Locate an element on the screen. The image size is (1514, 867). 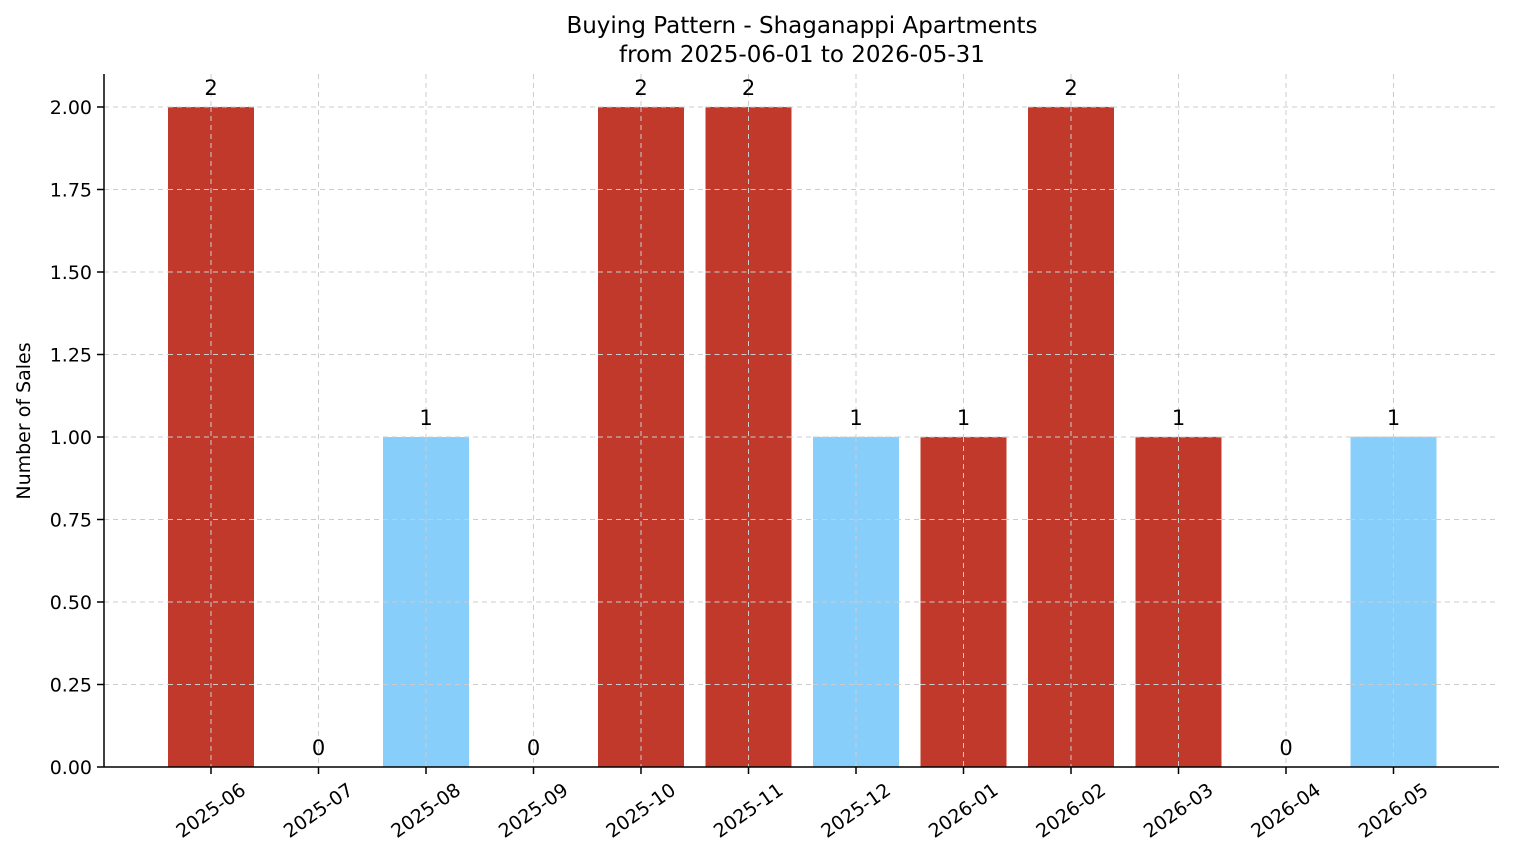
x-tick-label-2025-12: 2025-12 is located at coordinates (856, 811).